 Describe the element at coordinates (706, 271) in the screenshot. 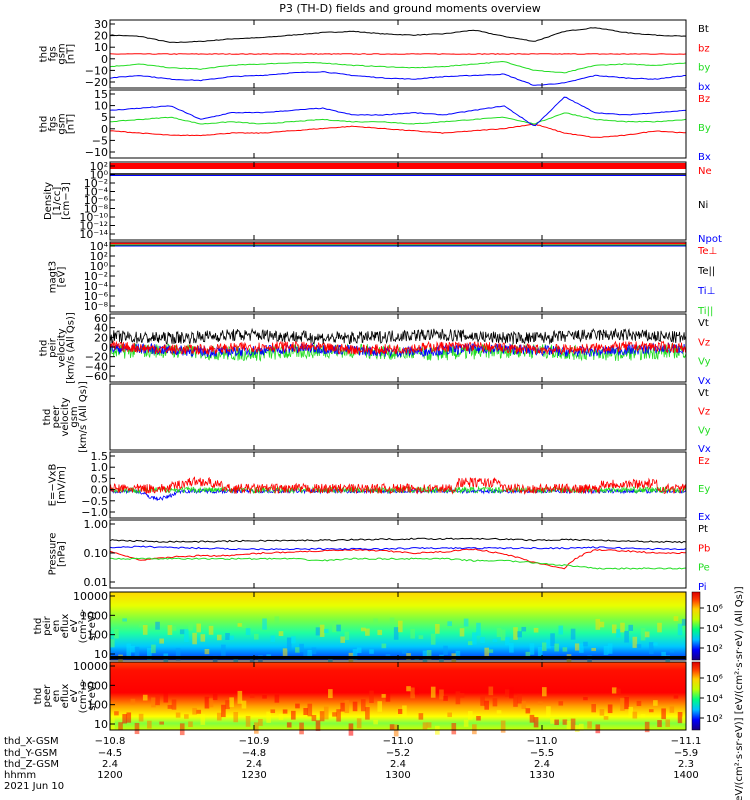

I see `legend-entry: Te||` at that location.